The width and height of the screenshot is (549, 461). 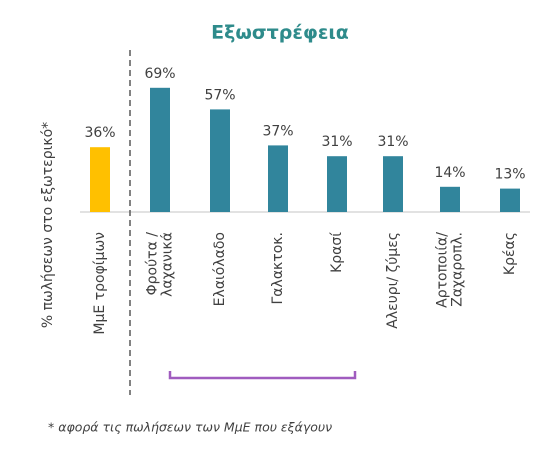 What do you see at coordinates (277, 131) in the screenshot?
I see `value-label: 37%` at bounding box center [277, 131].